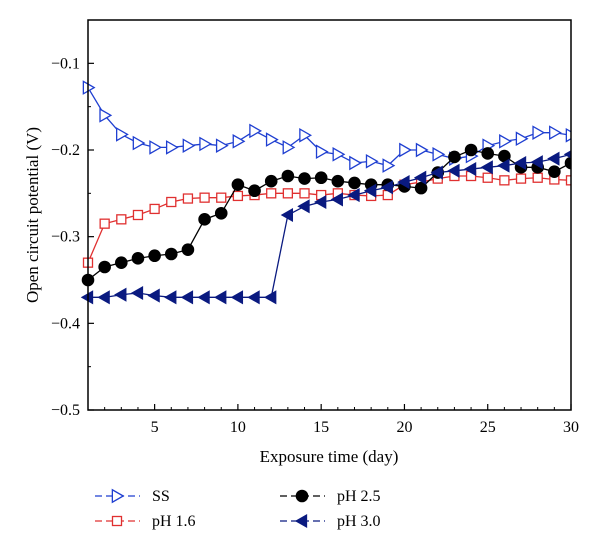 The height and width of the screenshot is (552, 600). What do you see at coordinates (330, 521) in the screenshot?
I see `legend-item: pH 3.0` at bounding box center [330, 521].